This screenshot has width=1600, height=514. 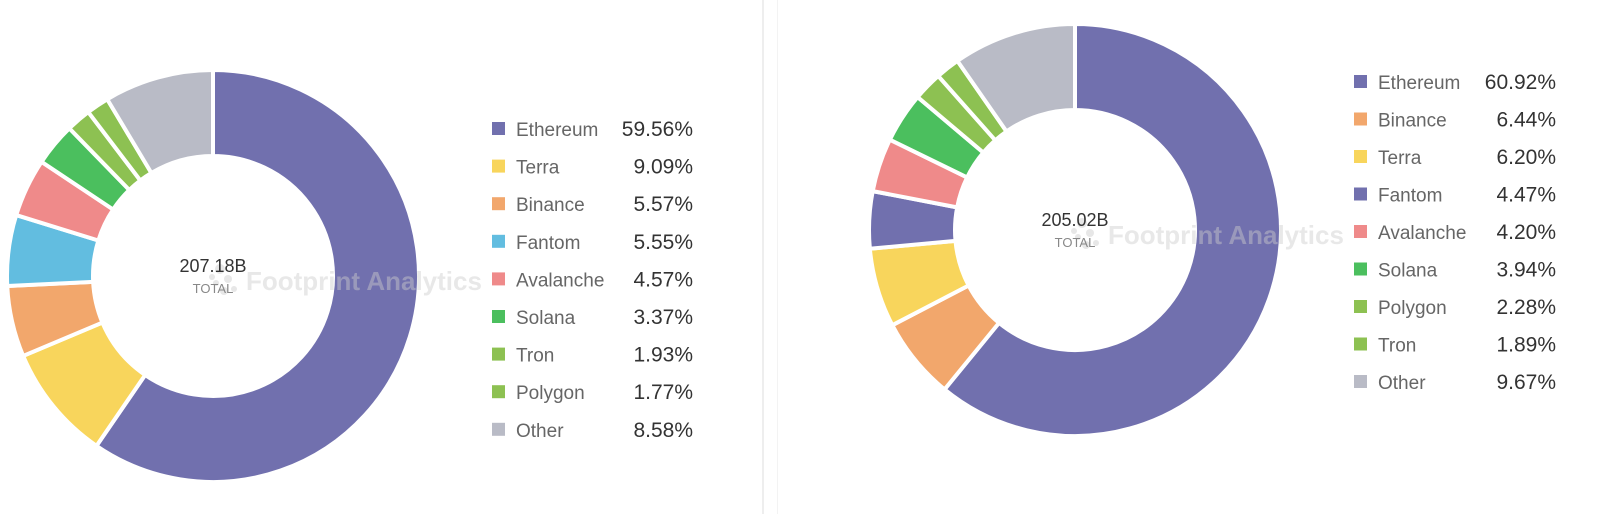 I want to click on legend-value: 60.92%, so click(x=1520, y=82).